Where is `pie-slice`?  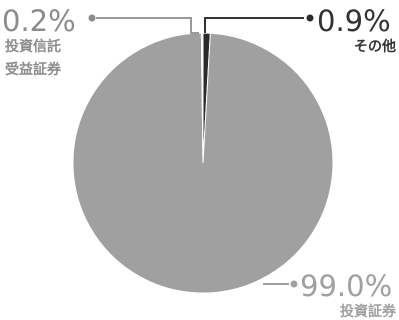 pie-slice is located at coordinates (202, 98).